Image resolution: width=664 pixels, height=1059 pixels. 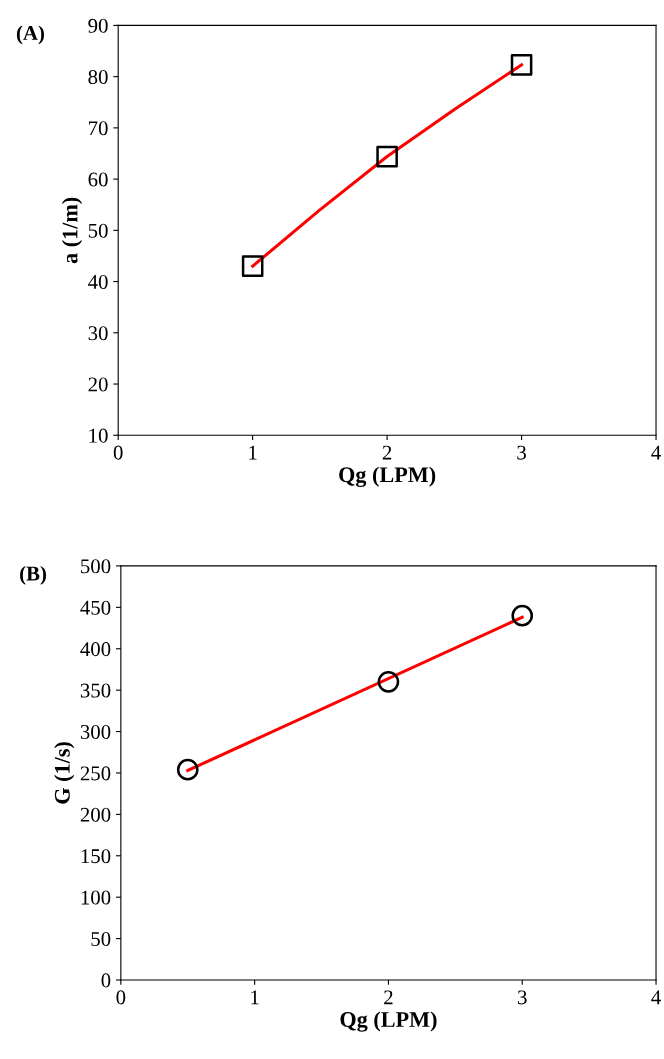 What do you see at coordinates (95, 690) in the screenshot?
I see `y-tick-label: 350` at bounding box center [95, 690].